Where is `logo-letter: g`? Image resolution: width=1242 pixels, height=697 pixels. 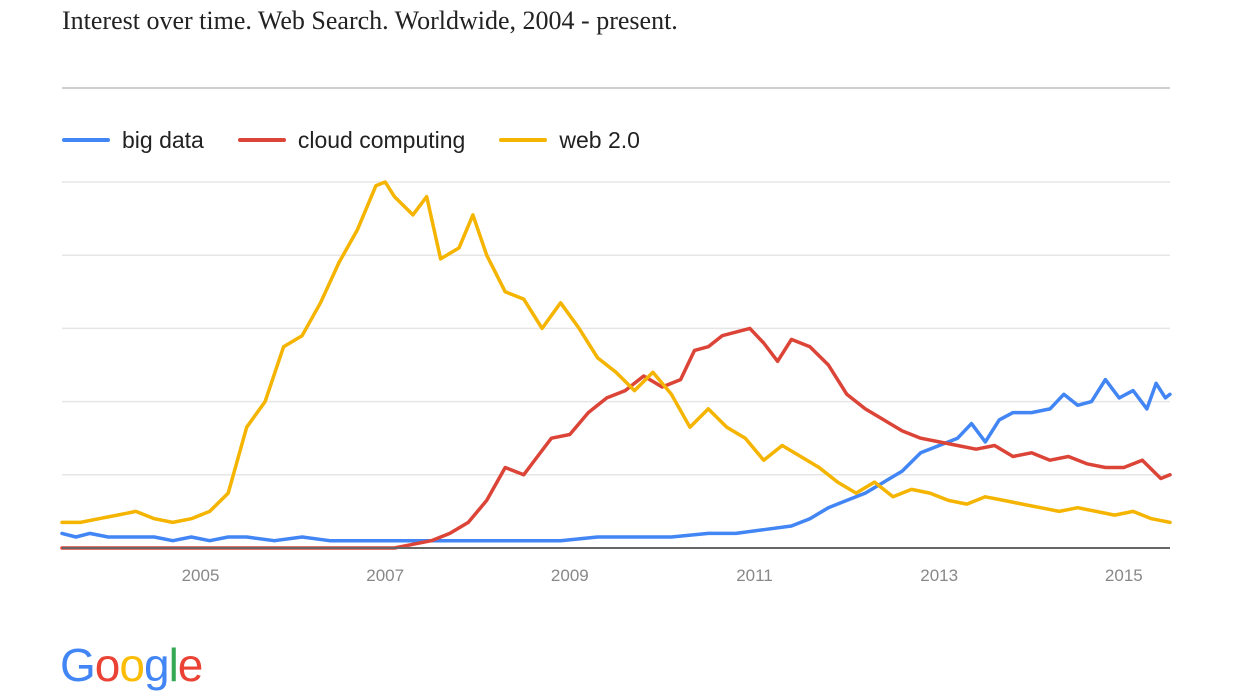
logo-letter: g is located at coordinates (156, 665).